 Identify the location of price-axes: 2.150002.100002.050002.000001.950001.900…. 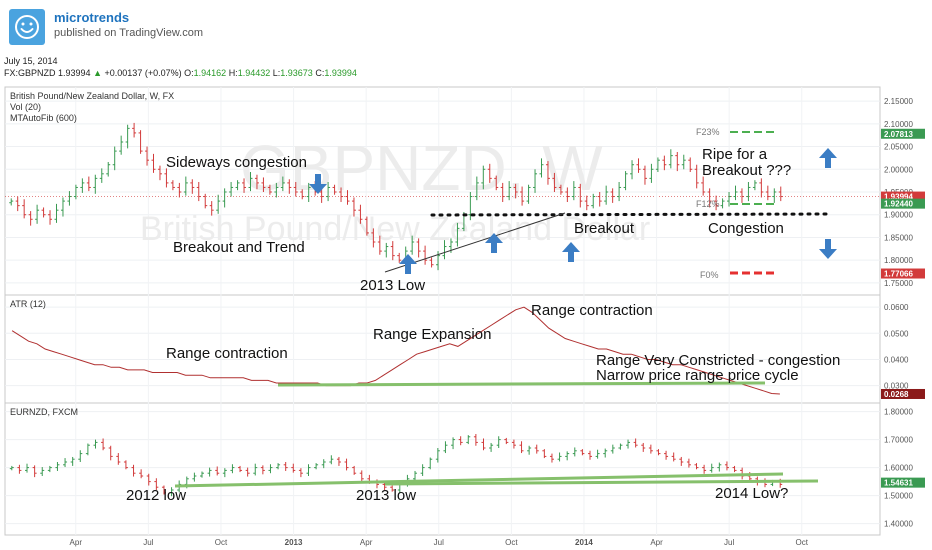
(903, 313).